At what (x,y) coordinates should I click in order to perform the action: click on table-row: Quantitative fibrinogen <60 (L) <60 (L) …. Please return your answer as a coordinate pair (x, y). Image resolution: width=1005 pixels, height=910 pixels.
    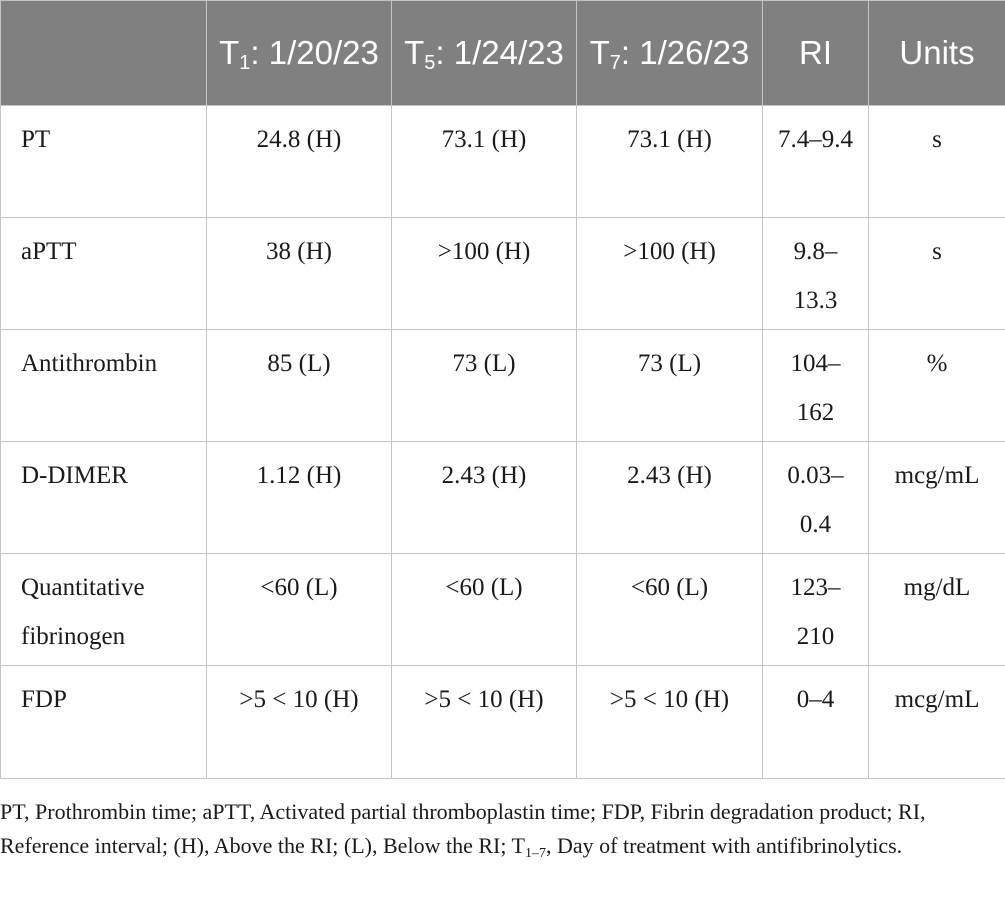
    Looking at the image, I should click on (502, 609).